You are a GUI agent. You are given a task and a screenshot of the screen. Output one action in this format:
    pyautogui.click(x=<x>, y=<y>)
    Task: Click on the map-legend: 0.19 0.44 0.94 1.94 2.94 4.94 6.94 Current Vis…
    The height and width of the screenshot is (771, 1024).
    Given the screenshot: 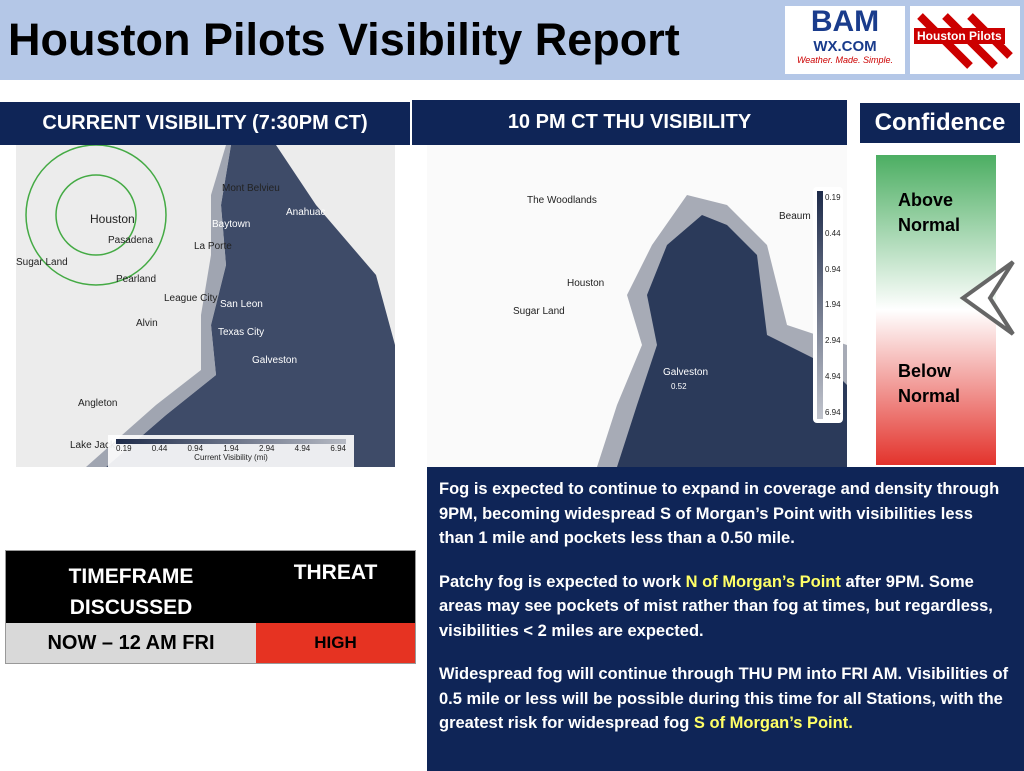 What is the action you would take?
    pyautogui.click(x=231, y=451)
    